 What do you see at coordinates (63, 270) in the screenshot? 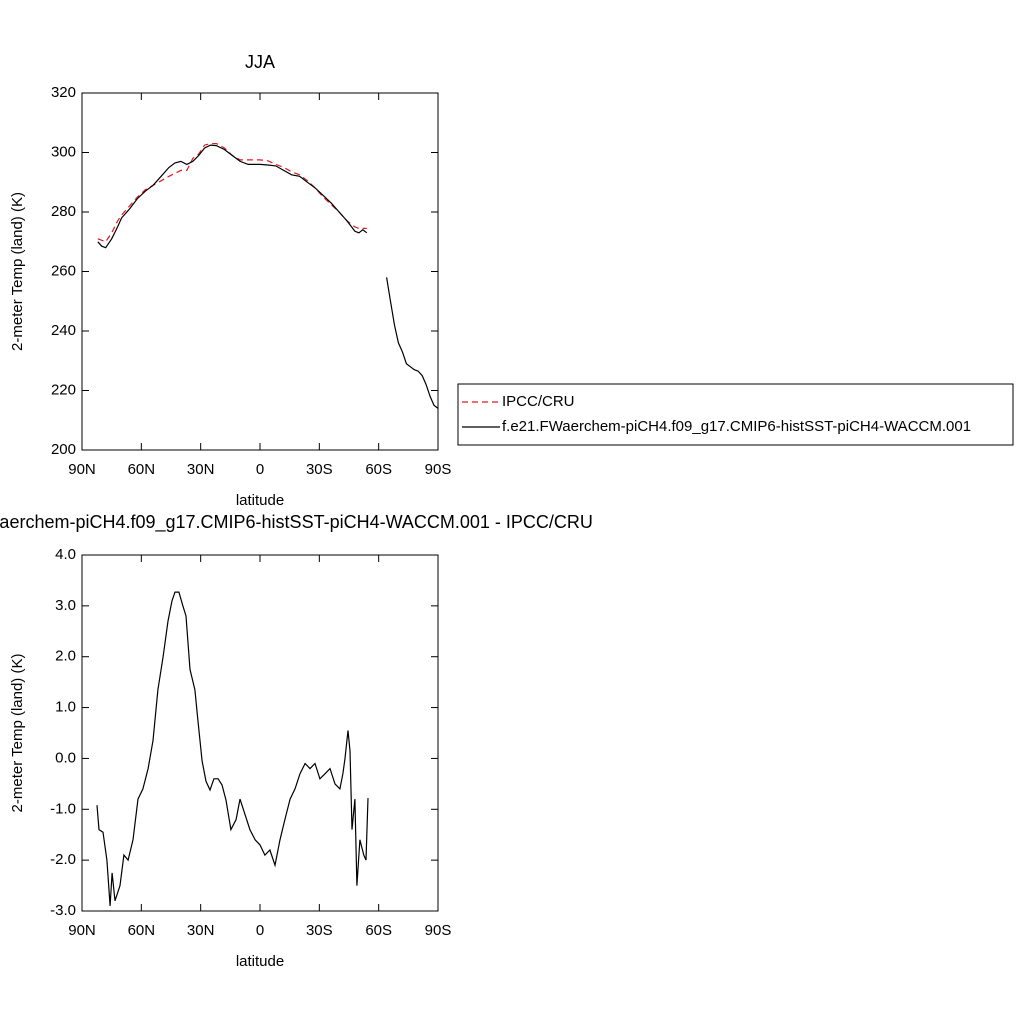
I see `y-tick-label: 260` at bounding box center [63, 270].